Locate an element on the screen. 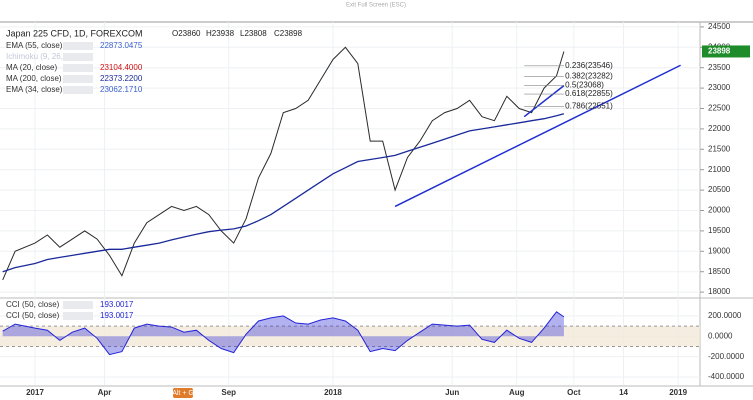 This screenshot has width=753, height=400. shortcut-badge is located at coordinates (183, 393).